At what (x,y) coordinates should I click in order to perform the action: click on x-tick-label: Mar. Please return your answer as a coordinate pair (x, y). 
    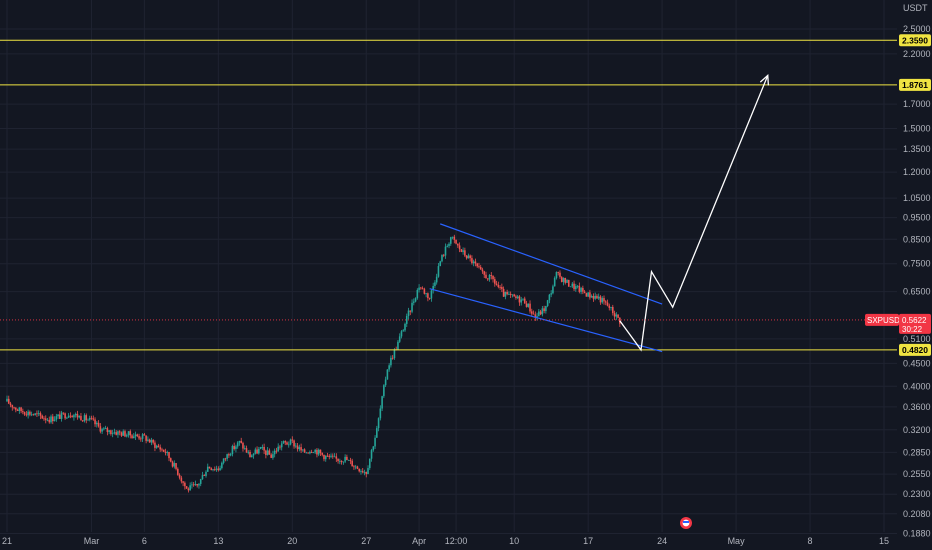
    Looking at the image, I should click on (92, 541).